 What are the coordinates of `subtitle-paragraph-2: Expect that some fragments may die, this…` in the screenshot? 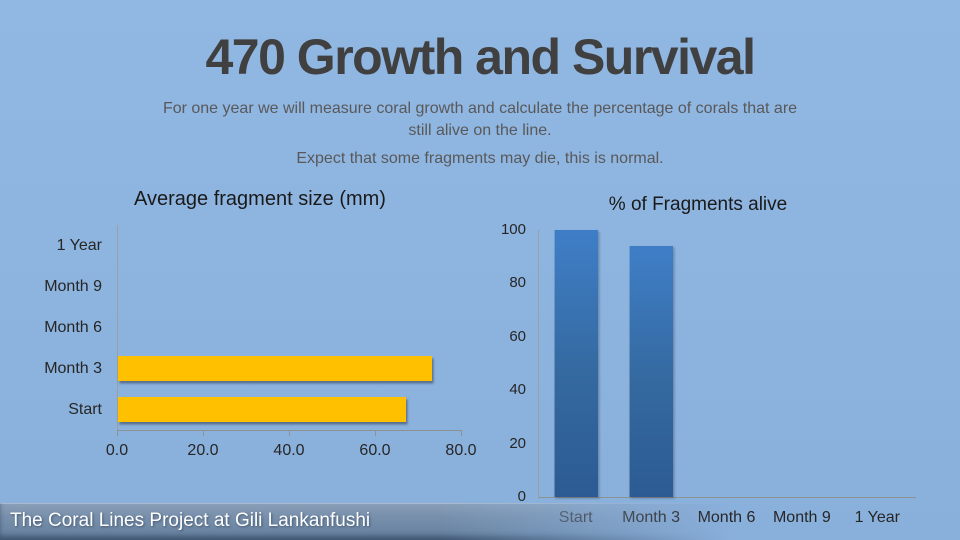 It's located at (480, 158).